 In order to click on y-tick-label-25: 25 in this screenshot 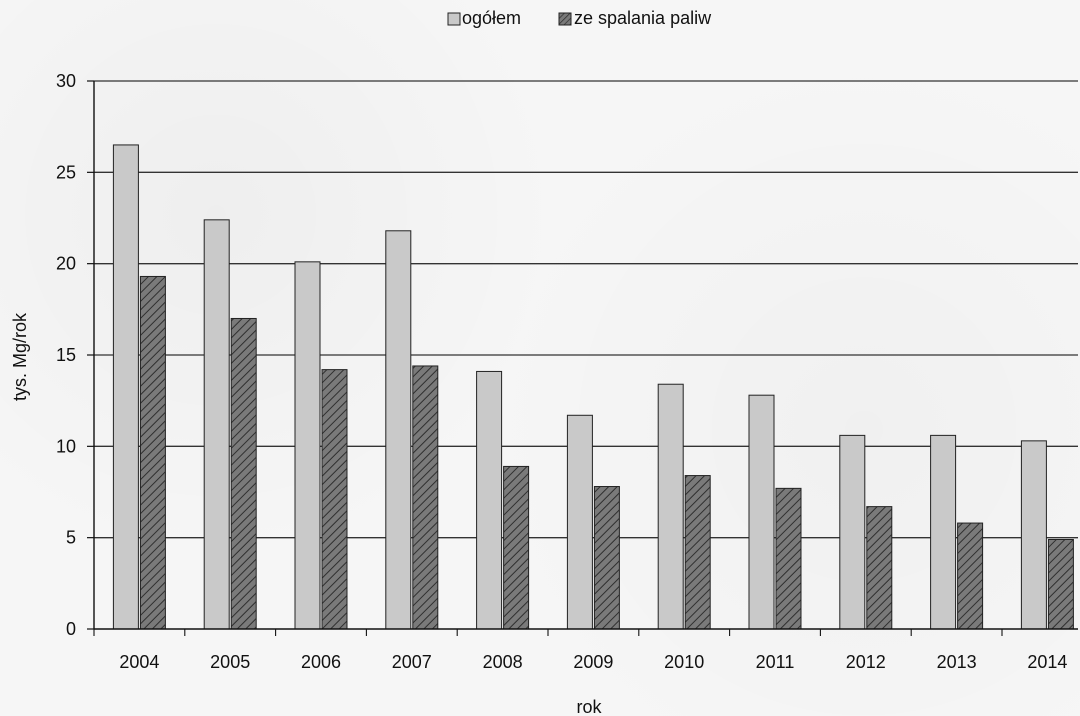, I will do `click(66, 172)`.